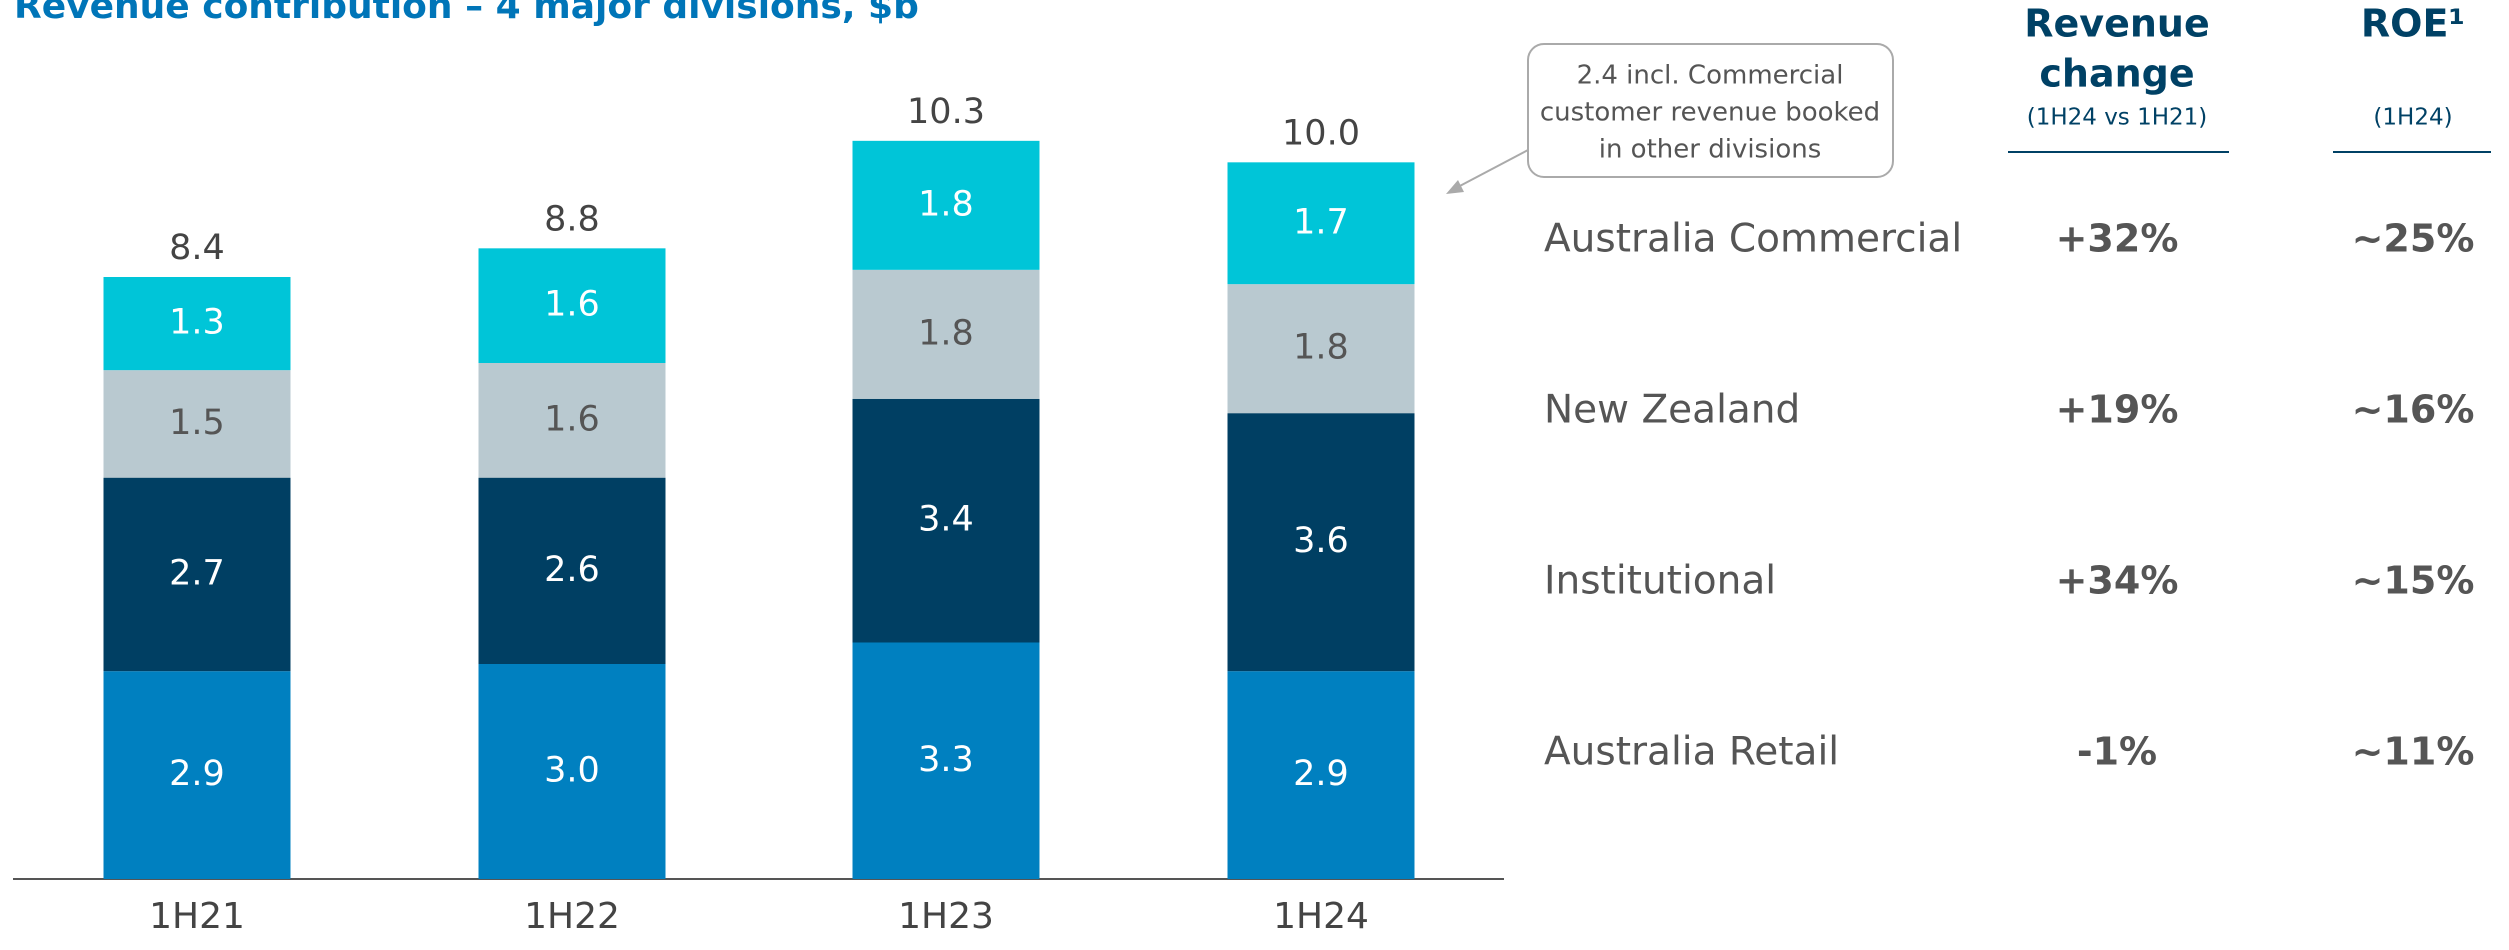  Describe the element at coordinates (1492, 169) in the screenshot. I see `annotation-arrow` at that location.